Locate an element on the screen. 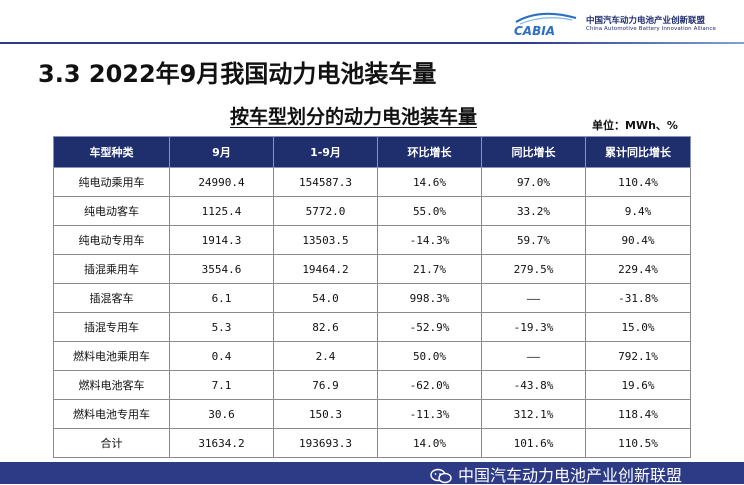 Image resolution: width=744 pixels, height=485 pixels. value-cell: 13503.5 is located at coordinates (325, 240).